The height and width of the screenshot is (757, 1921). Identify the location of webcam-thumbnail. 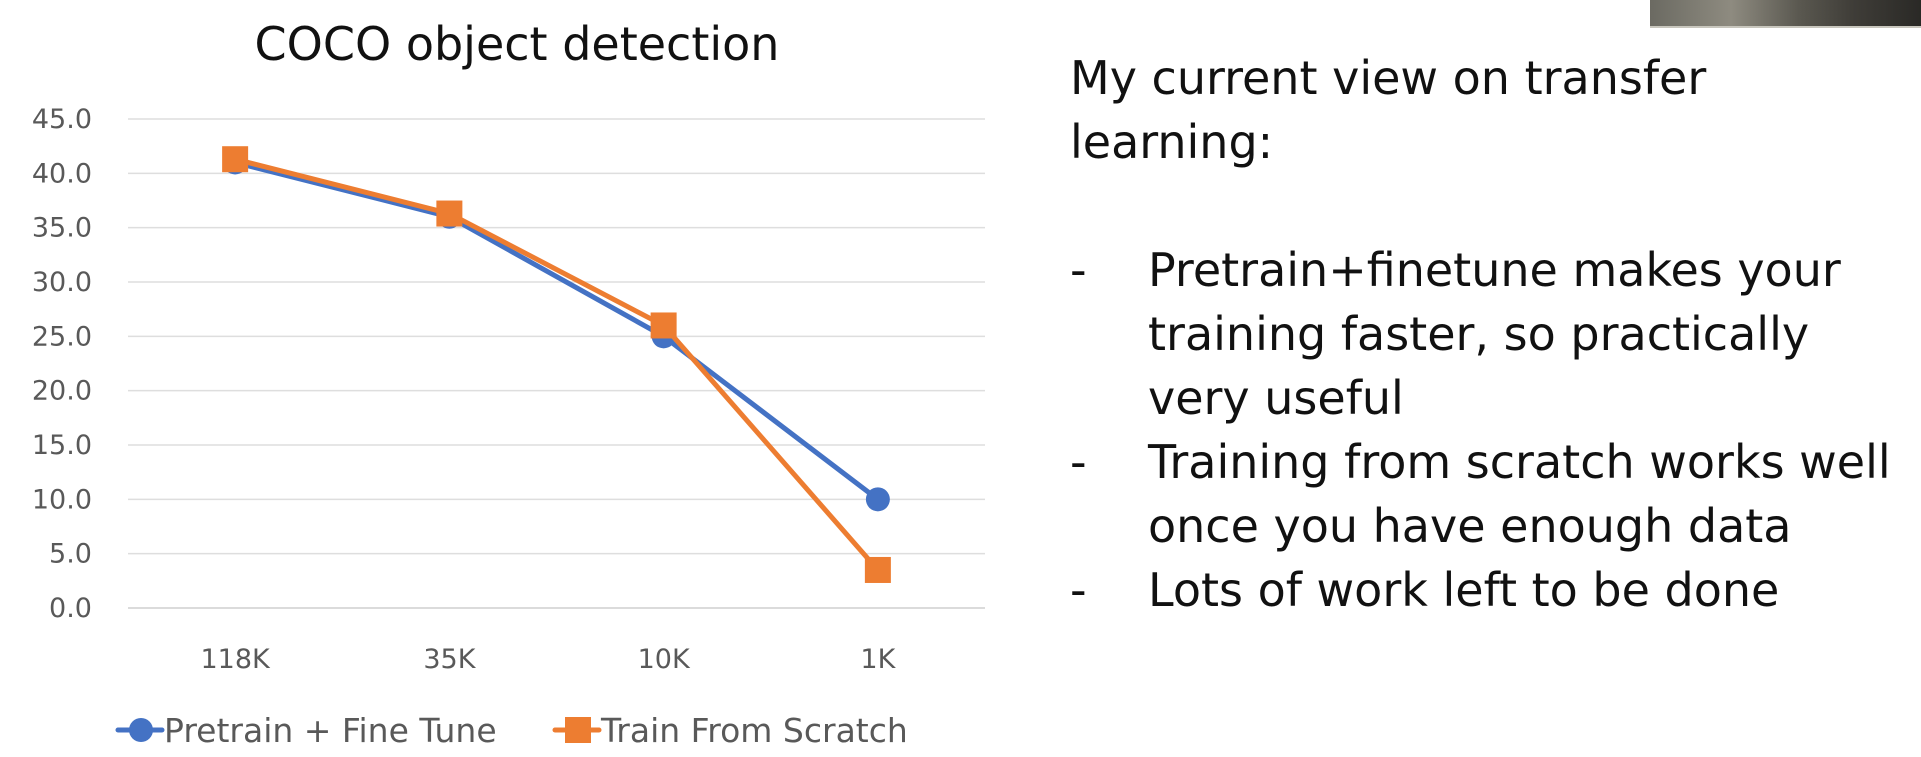
(1785, 14).